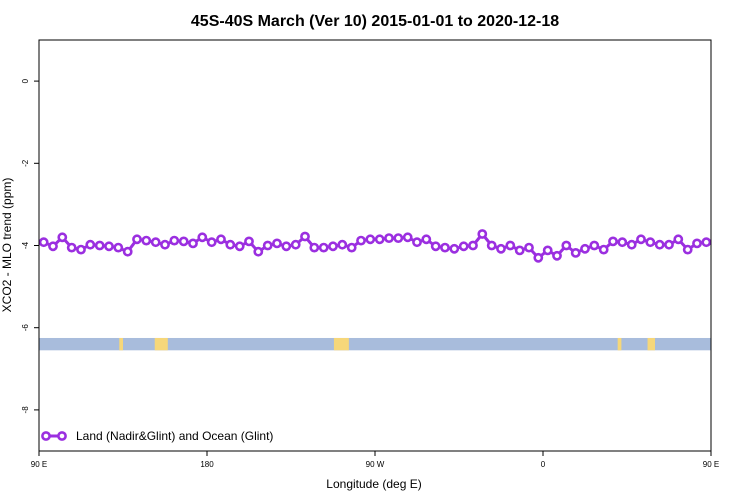  I want to click on y-tick-label-1: -2, so click(25, 163).